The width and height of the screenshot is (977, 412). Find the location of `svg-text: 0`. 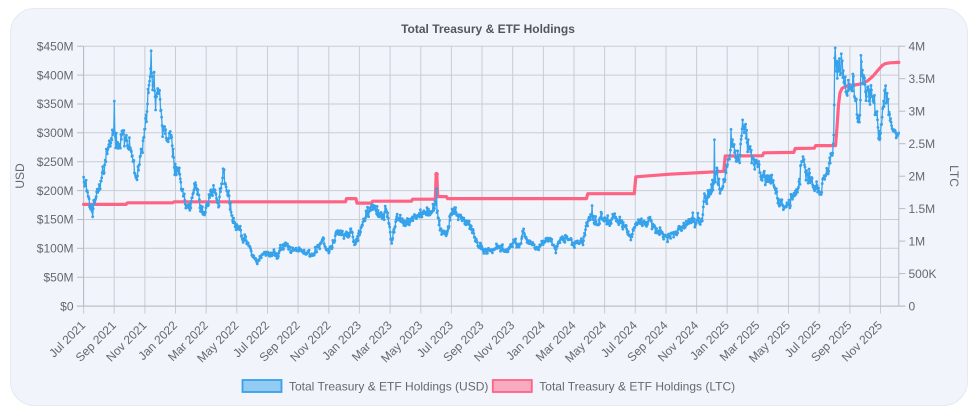

svg-text: 0 is located at coordinates (912, 306).